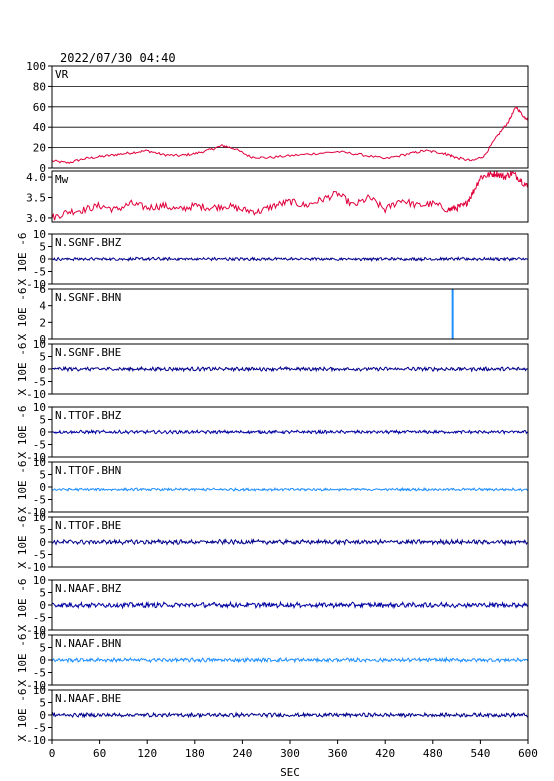  Describe the element at coordinates (118, 58) in the screenshot. I see `header-datetime: 2022/07/30 04:40` at that location.